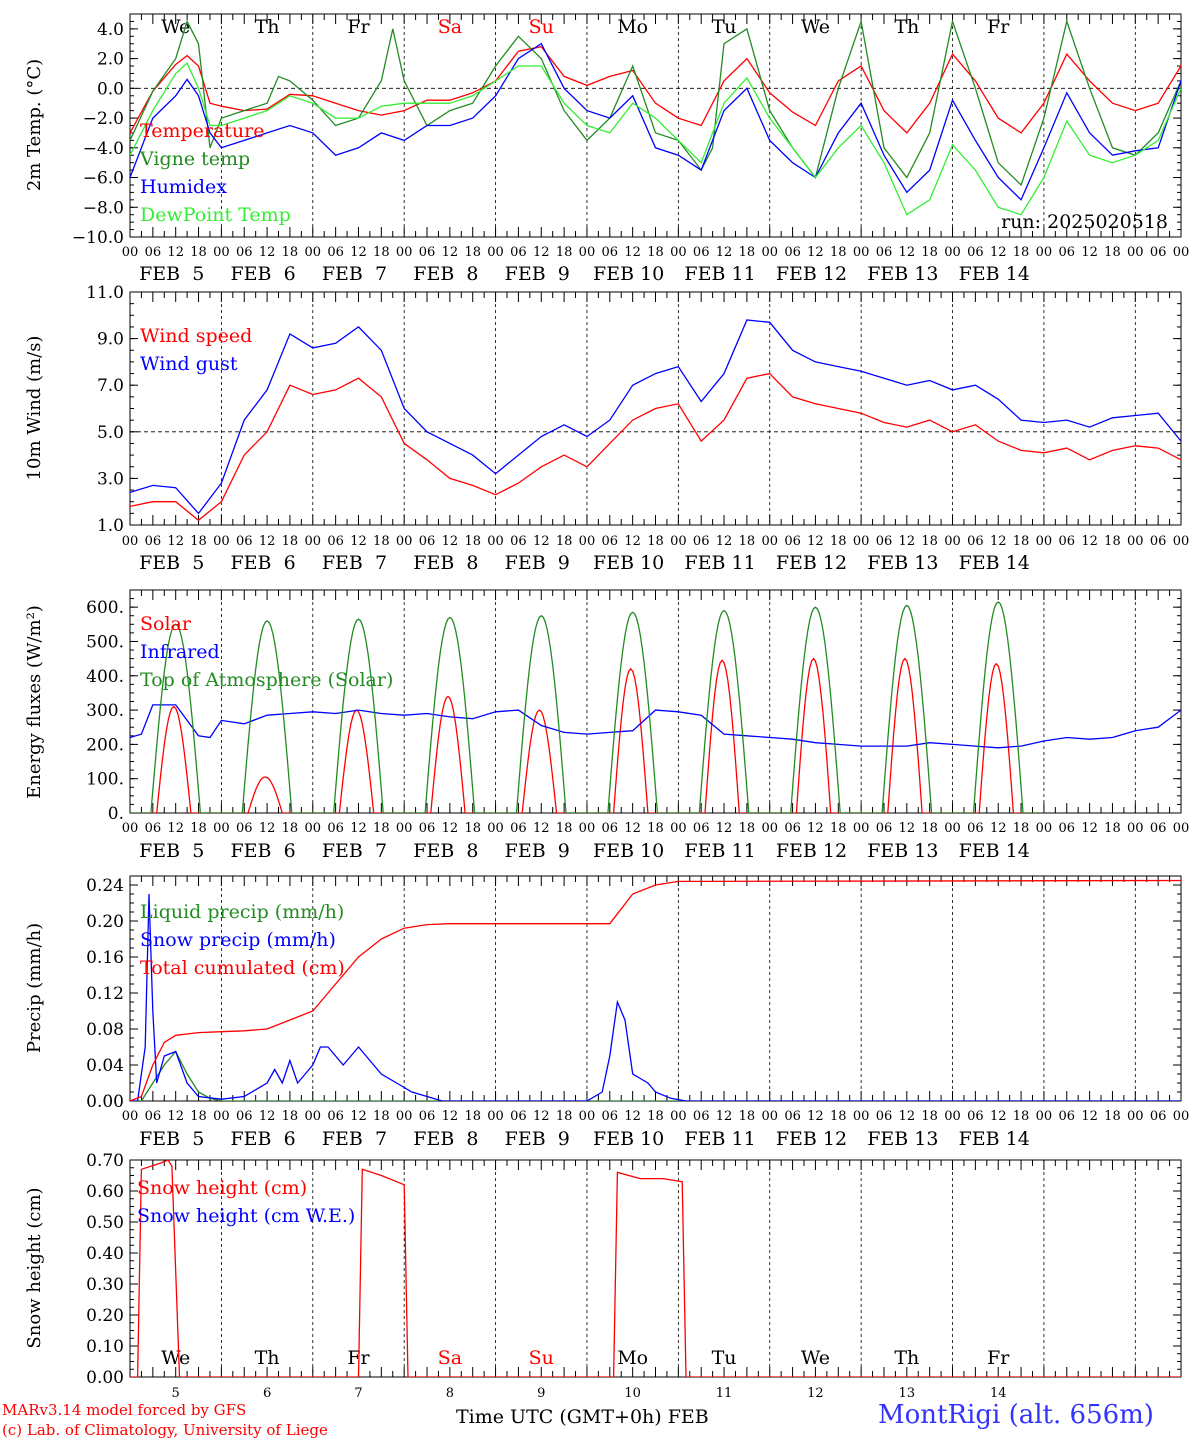 The height and width of the screenshot is (1440, 1194). What do you see at coordinates (655, 701) in the screenshot?
I see `plot-frame` at bounding box center [655, 701].